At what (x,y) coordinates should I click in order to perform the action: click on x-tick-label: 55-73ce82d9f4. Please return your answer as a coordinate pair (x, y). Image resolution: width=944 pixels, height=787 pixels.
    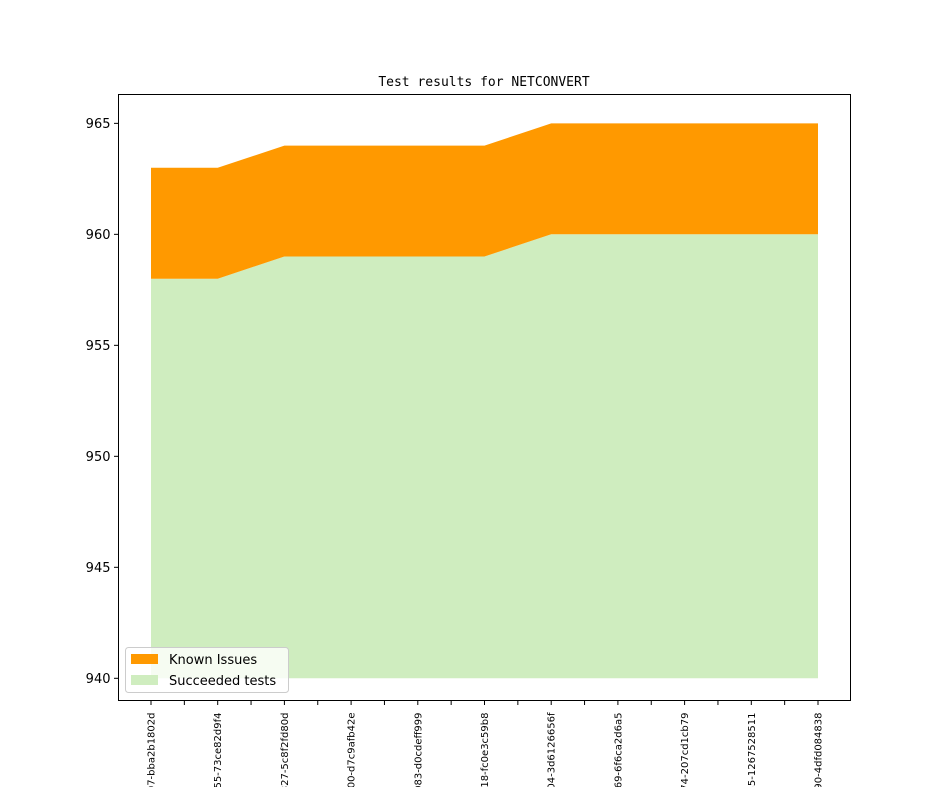
    Looking at the image, I should click on (218, 750).